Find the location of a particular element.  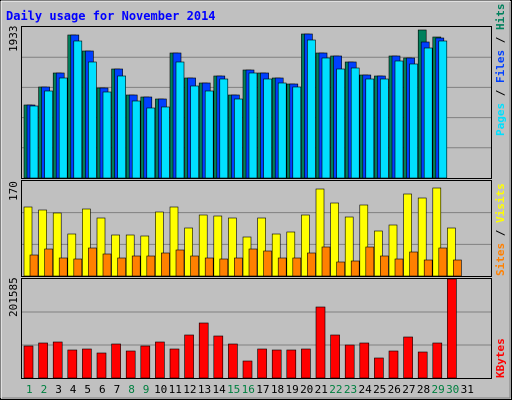

day-label-16: 16 is located at coordinates (248, 389).